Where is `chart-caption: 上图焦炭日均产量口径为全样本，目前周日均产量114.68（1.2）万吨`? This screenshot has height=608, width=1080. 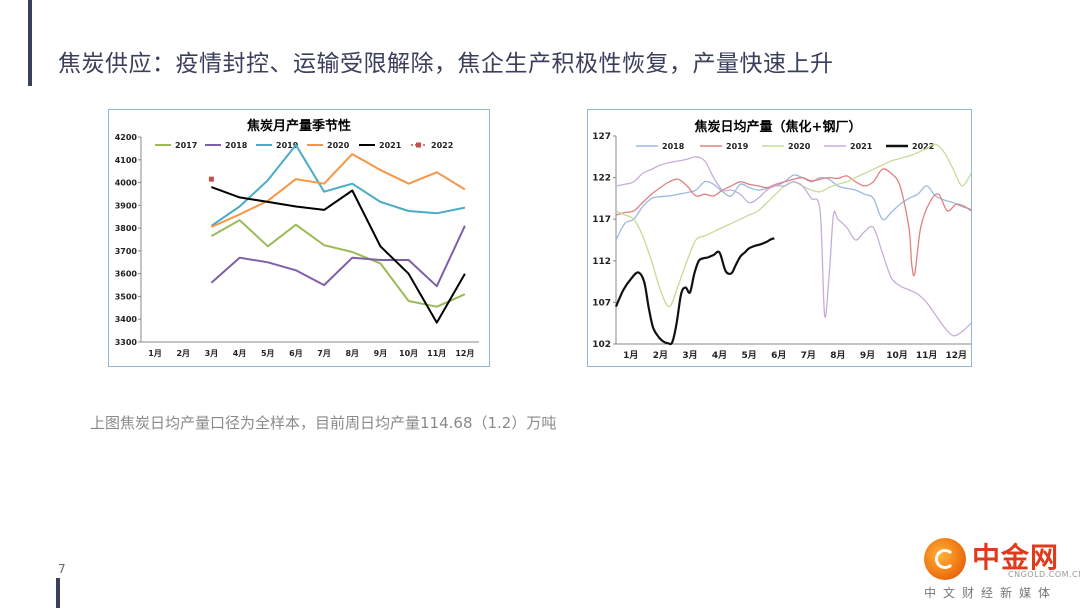
chart-caption: 上图焦炭日均产量口径为全样本，目前周日均产量114.68（1.2）万吨 is located at coordinates (323, 423).